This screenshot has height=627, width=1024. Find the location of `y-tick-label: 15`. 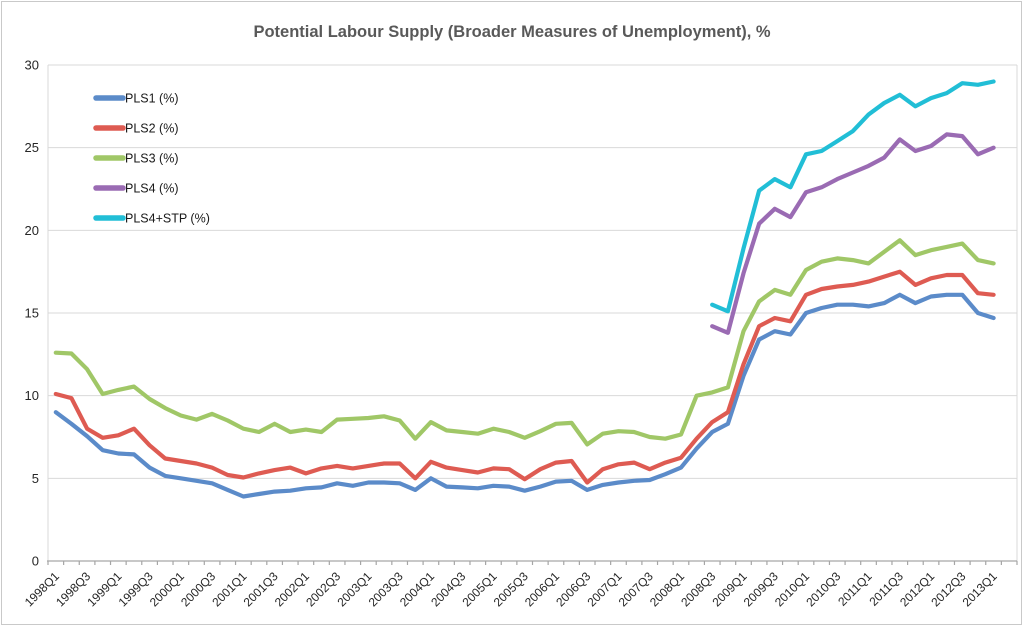

y-tick-label: 15 is located at coordinates (32, 313).